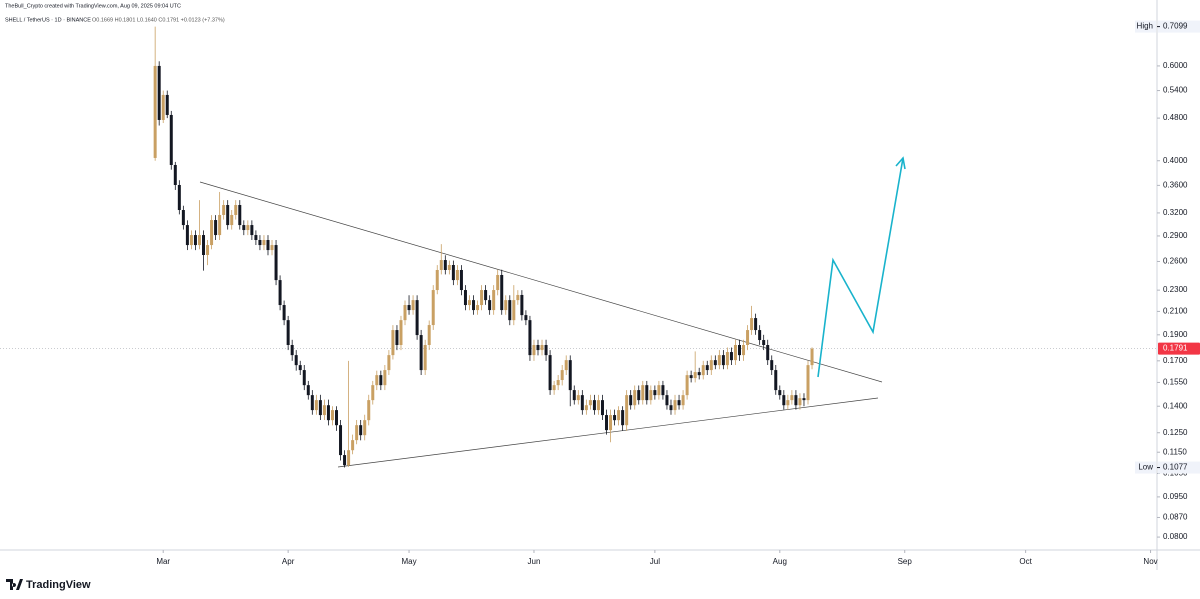  Describe the element at coordinates (1179, 467) in the screenshot. I see `low-marker-tag` at that location.